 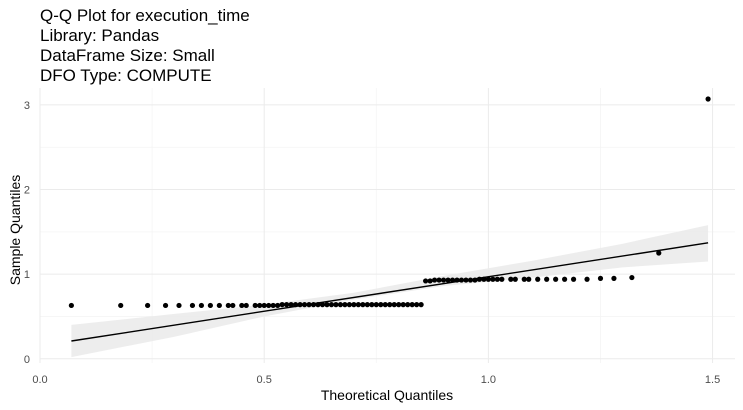 I want to click on title-line-1: Q-Q Plot for execution_time, so click(x=145, y=15).